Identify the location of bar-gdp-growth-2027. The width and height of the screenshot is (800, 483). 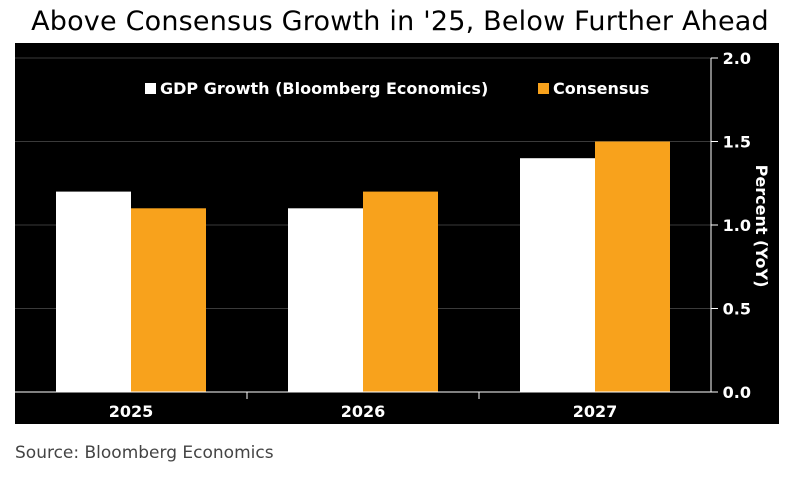
(557, 275).